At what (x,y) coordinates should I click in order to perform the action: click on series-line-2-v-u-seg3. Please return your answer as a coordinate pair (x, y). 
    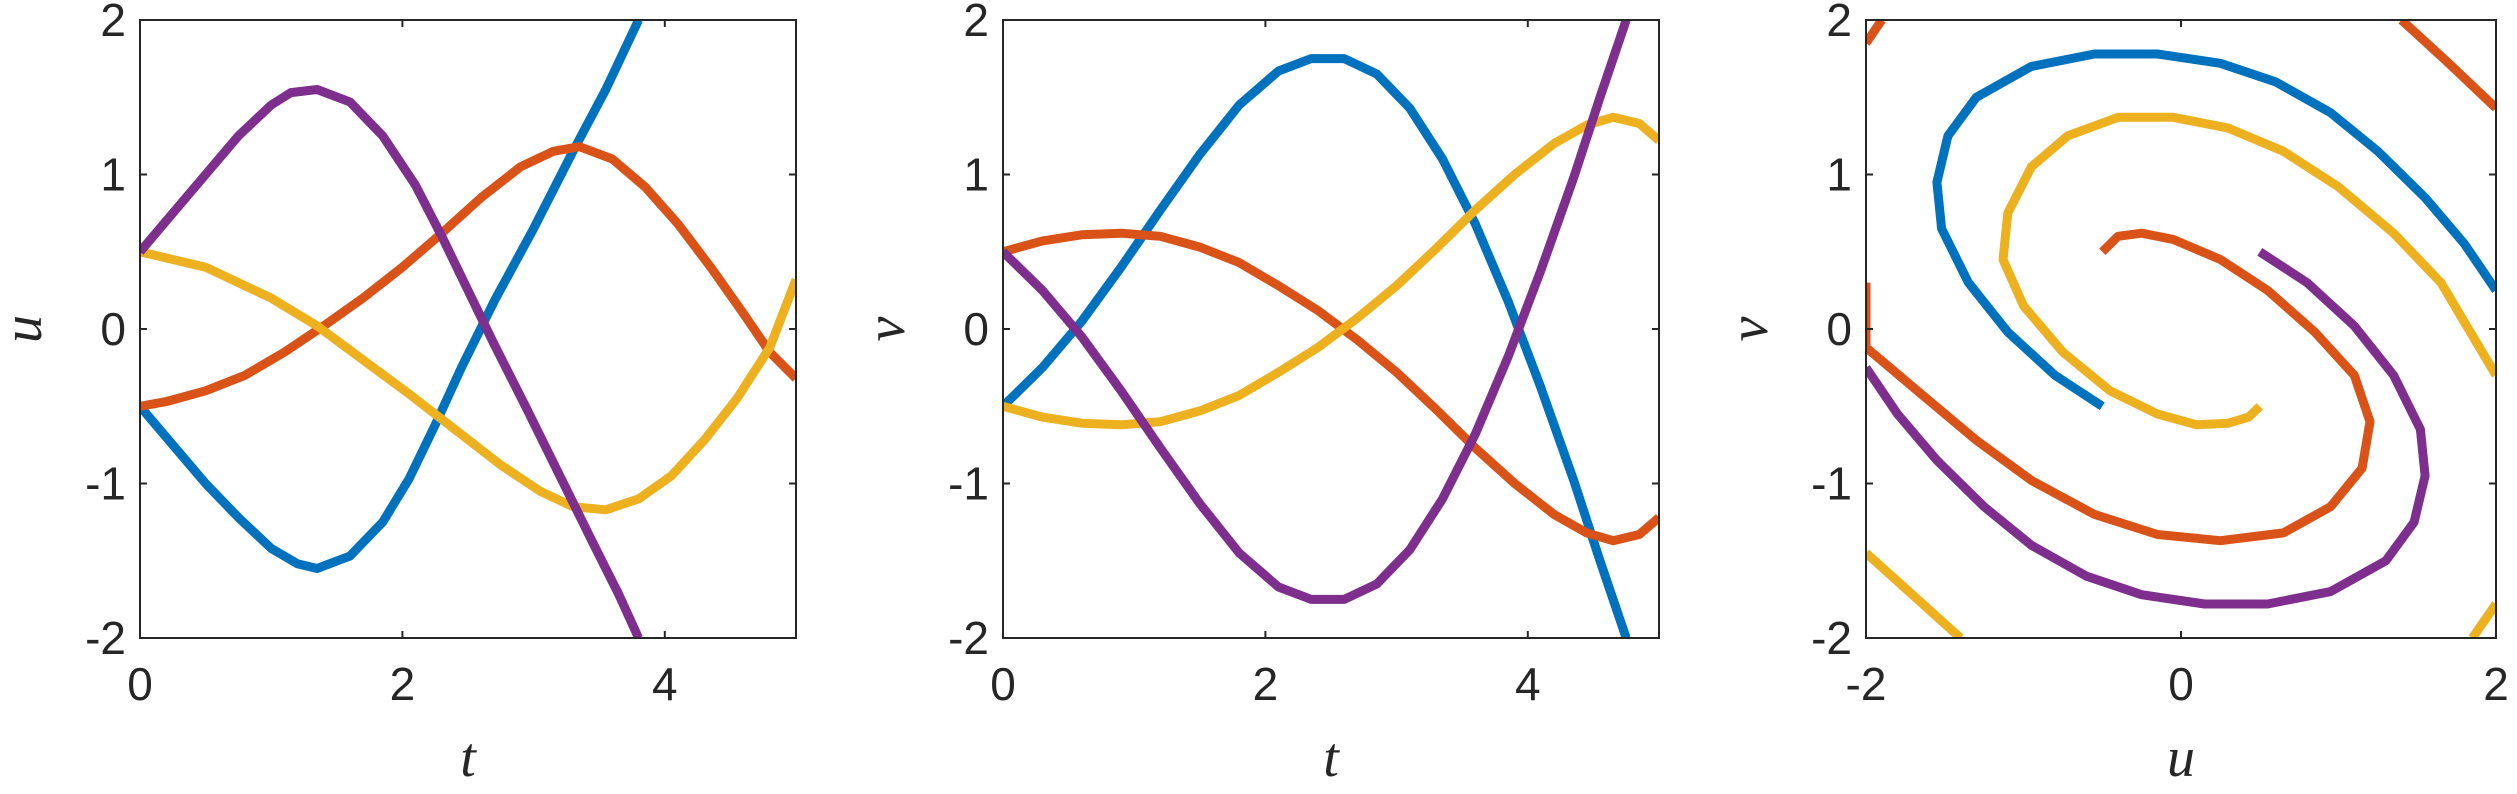
    Looking at the image, I should click on (2447, 66).